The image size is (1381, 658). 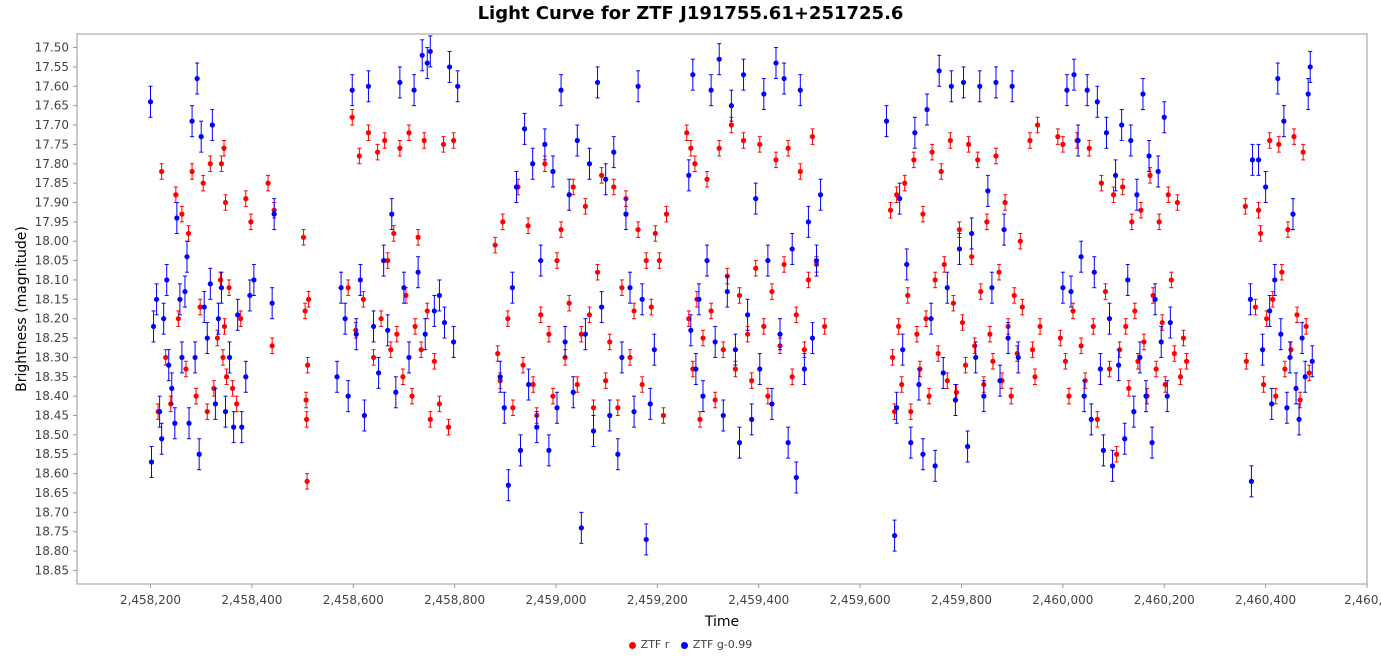 I want to click on legend-label-r: ZTF r, so click(x=655, y=644).